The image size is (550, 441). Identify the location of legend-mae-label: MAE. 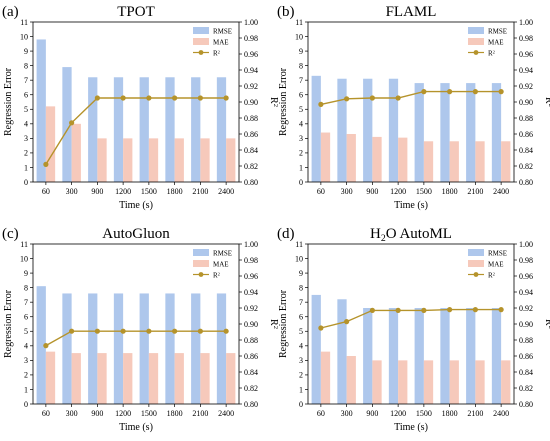
(496, 265).